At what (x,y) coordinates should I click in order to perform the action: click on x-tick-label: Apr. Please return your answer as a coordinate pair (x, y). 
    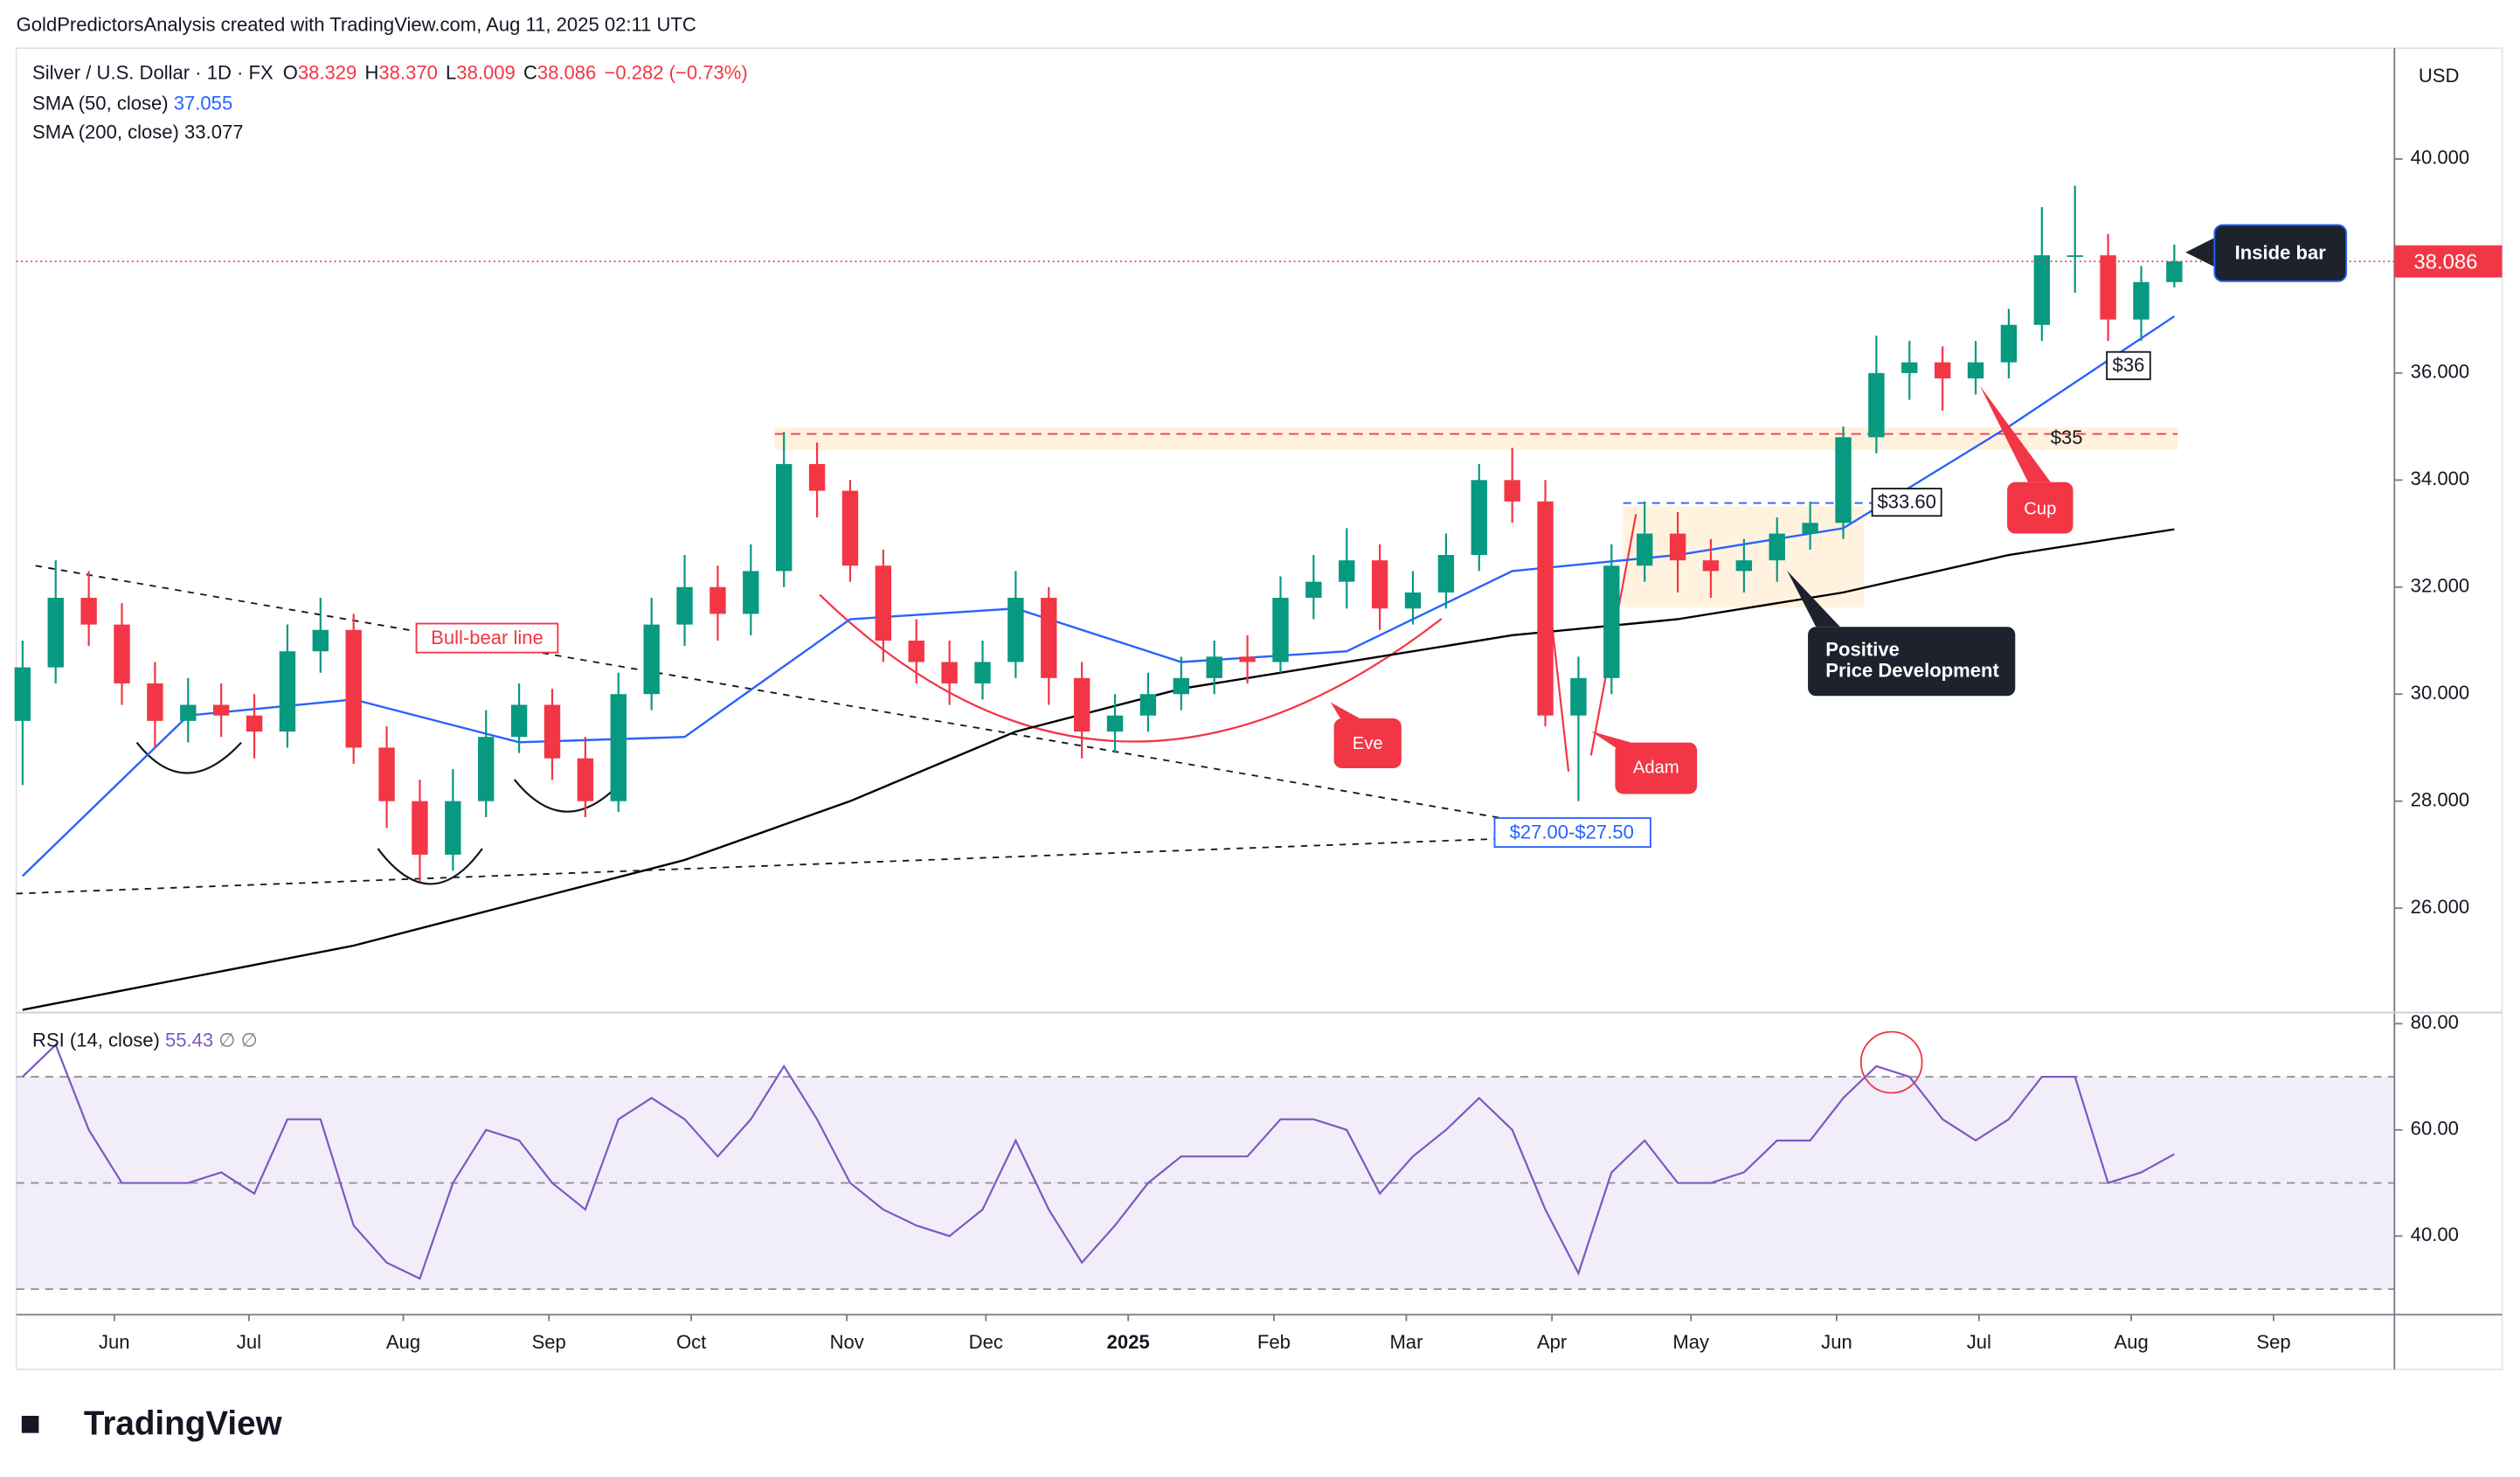
    Looking at the image, I should click on (1552, 1342).